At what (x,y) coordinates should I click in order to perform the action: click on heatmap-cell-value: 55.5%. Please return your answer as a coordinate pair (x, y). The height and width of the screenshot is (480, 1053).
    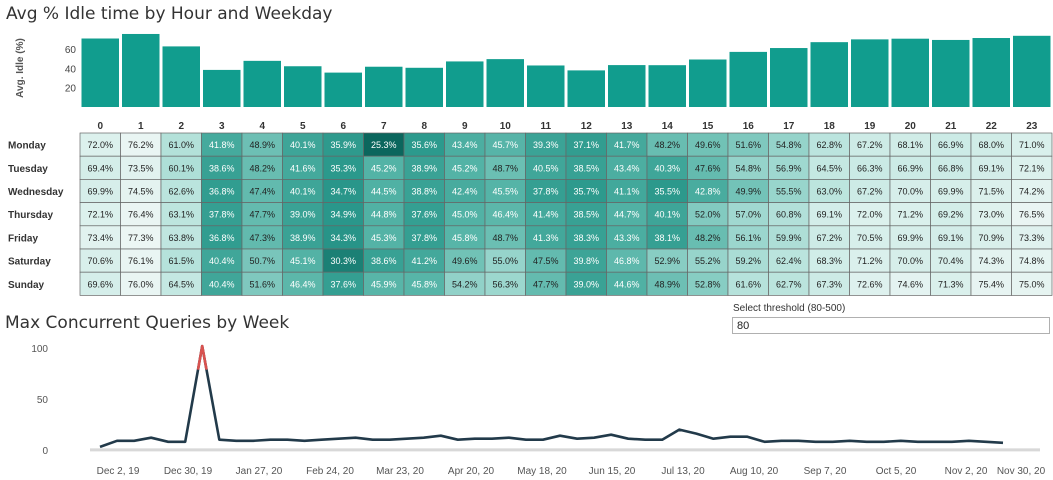
    Looking at the image, I should click on (789, 192).